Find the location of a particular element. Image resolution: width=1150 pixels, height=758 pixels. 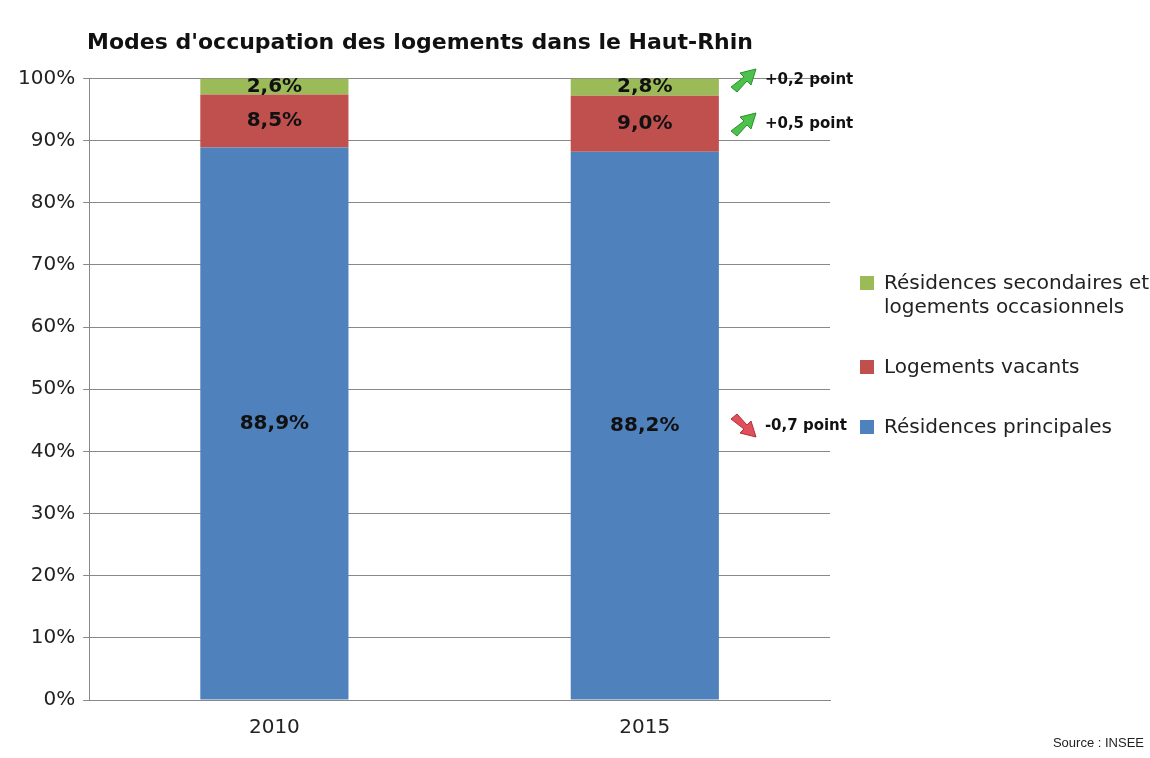

data-label: 88,2% is located at coordinates (645, 423).